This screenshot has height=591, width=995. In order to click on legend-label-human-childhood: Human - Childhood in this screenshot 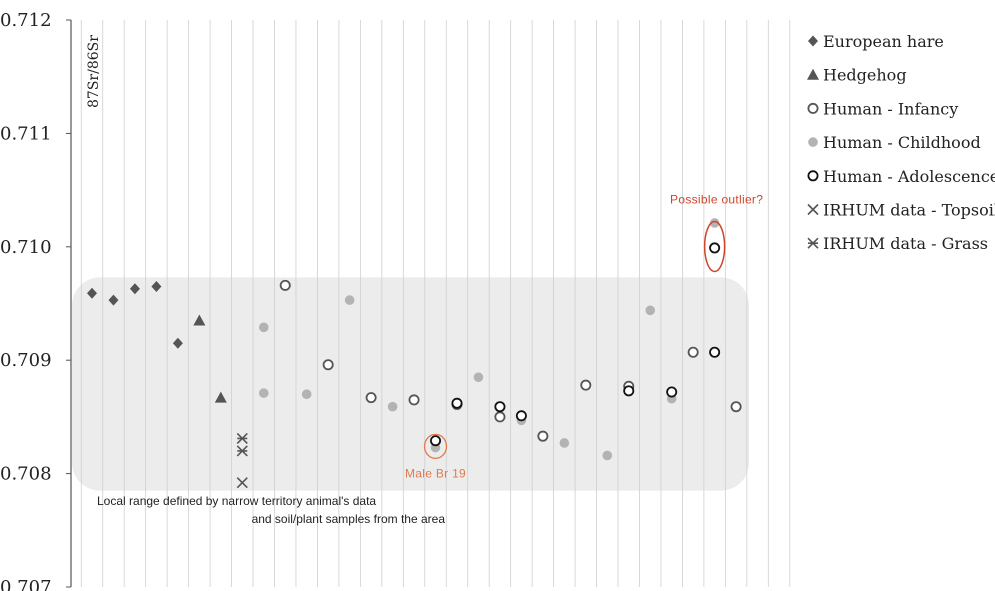, I will do `click(902, 142)`.